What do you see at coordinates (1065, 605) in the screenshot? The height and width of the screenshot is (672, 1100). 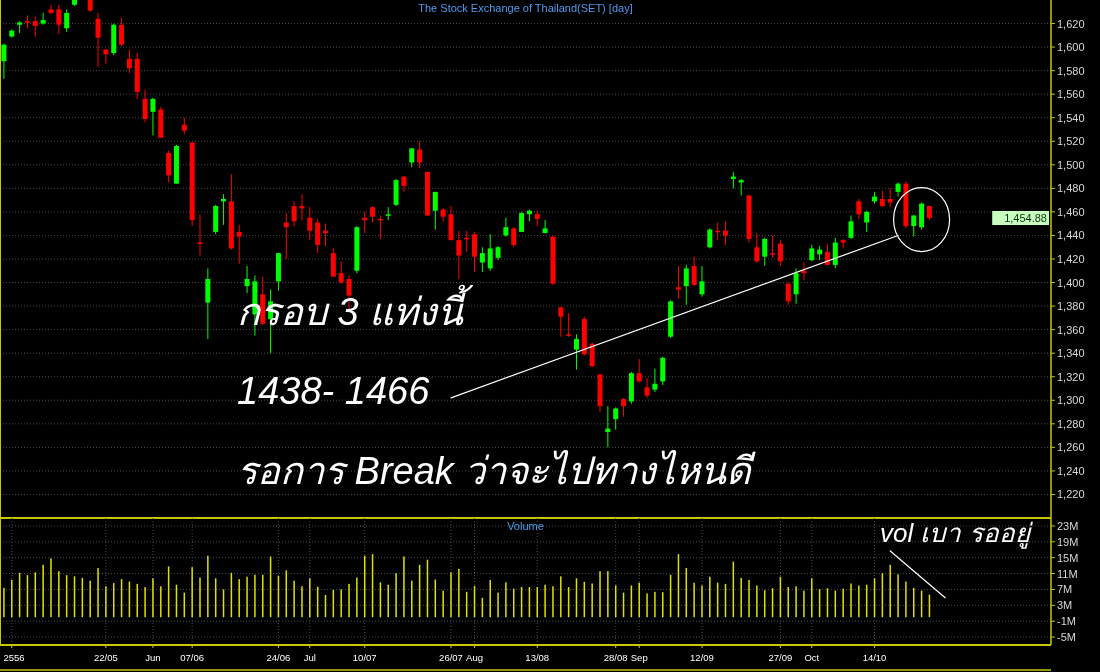 I see `y-tick-label: 3M` at bounding box center [1065, 605].